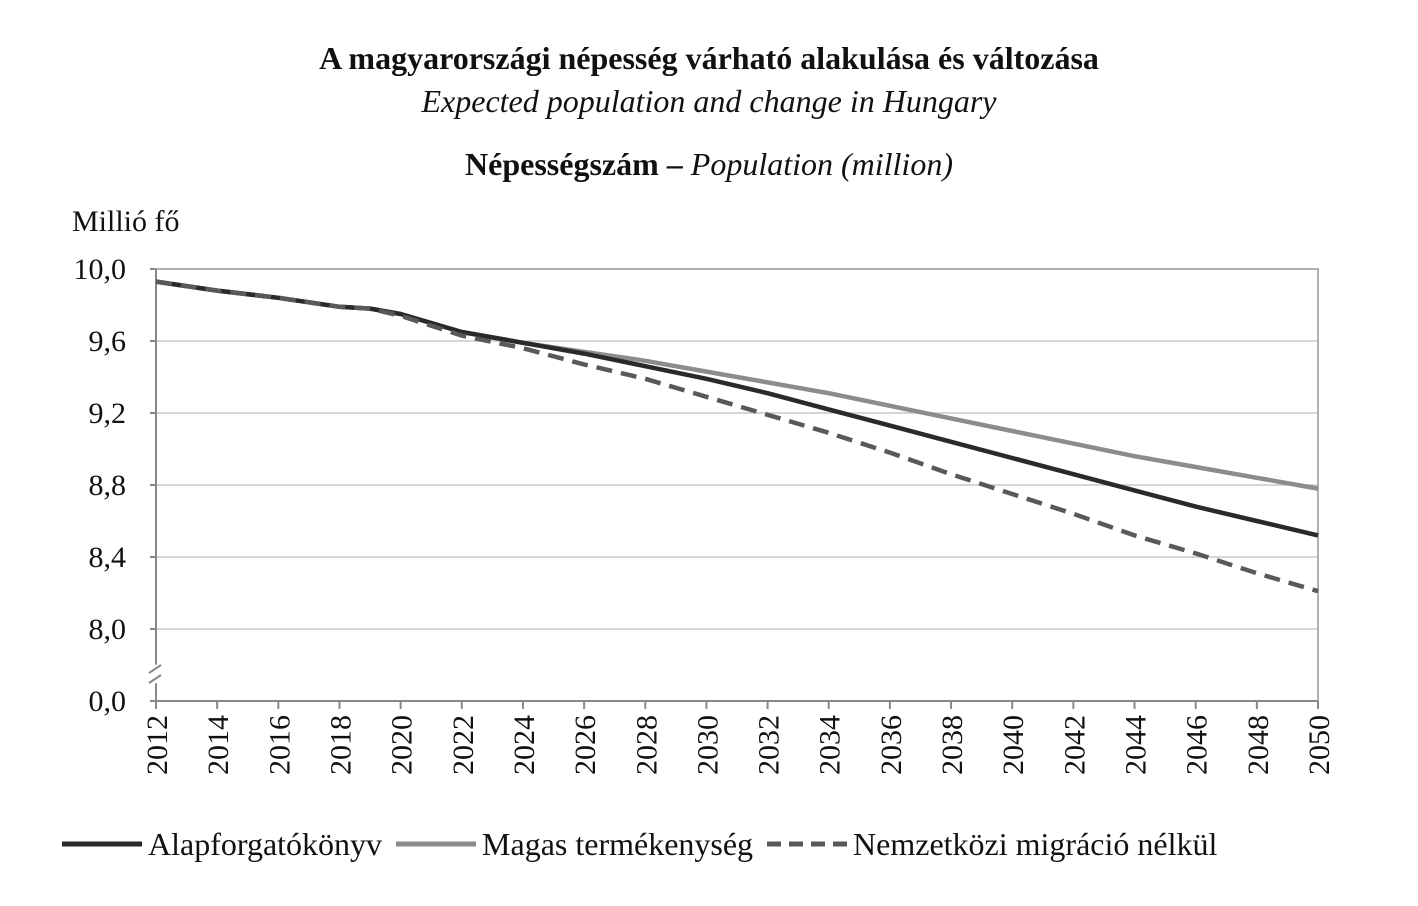 This screenshot has height=906, width=1418. What do you see at coordinates (821, 164) in the screenshot?
I see `chart-heading-italic: Population (million)` at bounding box center [821, 164].